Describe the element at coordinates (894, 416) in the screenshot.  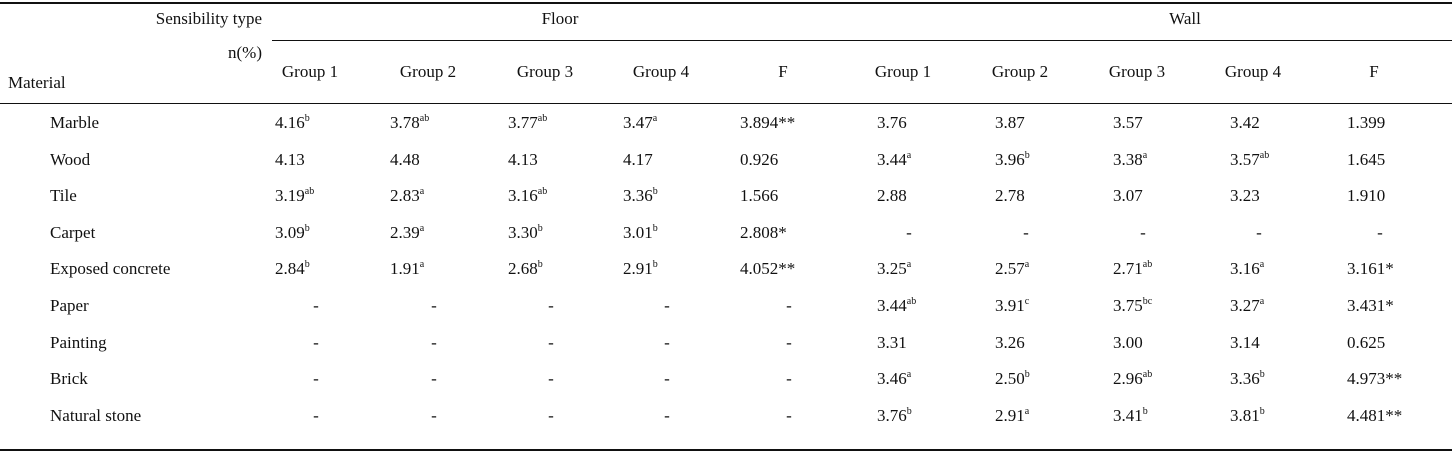
I see `cell: 3.76b` at that location.